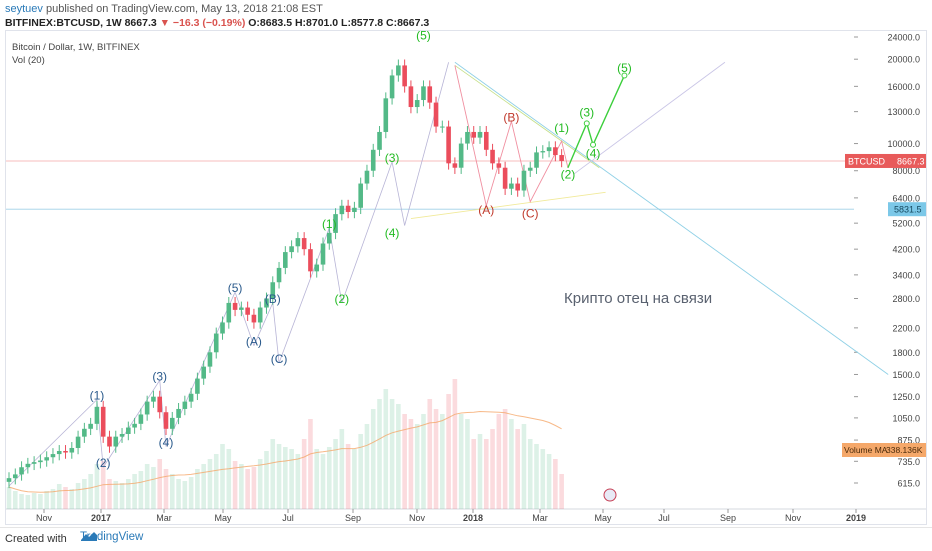 The height and width of the screenshot is (551, 932). Describe the element at coordinates (423, 37) in the screenshot. I see `wave-label: (5)` at that location.